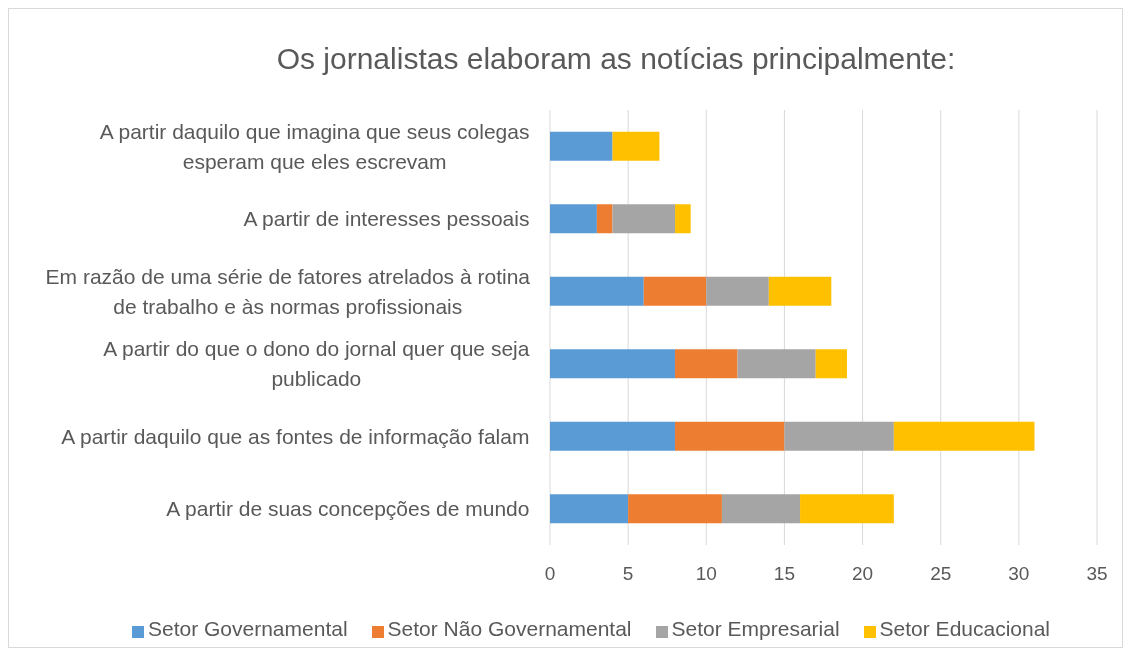 The height and width of the screenshot is (659, 1131). What do you see at coordinates (348, 509) in the screenshot?
I see `y-tick-label: A partir de suas concepções de mundo` at bounding box center [348, 509].